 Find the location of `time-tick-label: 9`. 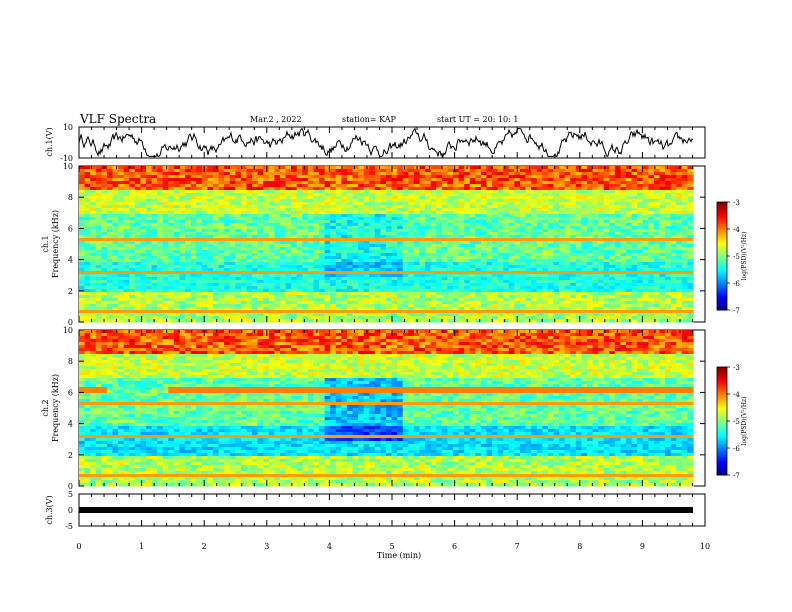

time-tick-label: 9 is located at coordinates (642, 546).